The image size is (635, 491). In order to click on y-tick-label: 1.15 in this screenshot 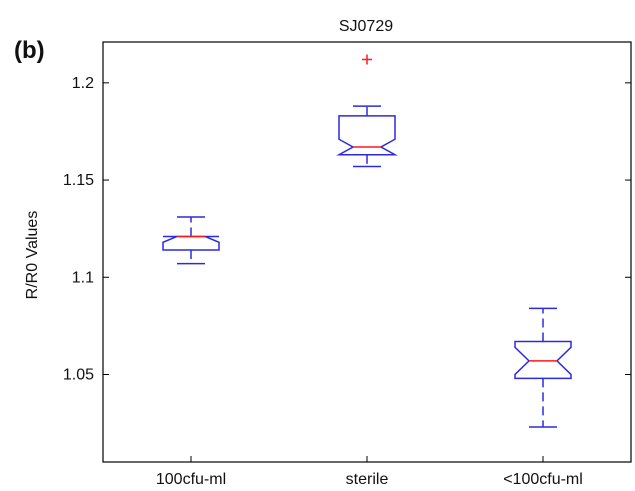, I will do `click(78, 180)`.